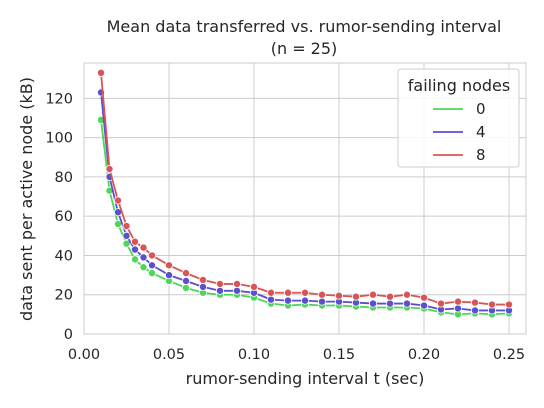 This screenshot has height=408, width=544. What do you see at coordinates (68, 335) in the screenshot?
I see `y-tick-label: 0` at bounding box center [68, 335].